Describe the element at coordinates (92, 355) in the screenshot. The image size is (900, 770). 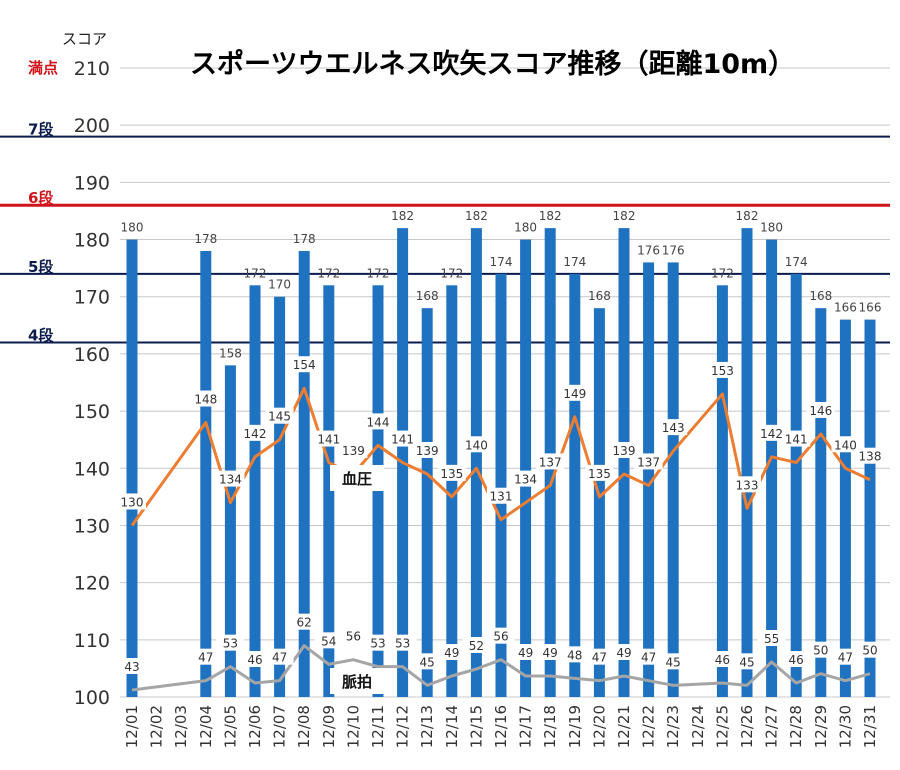
I see `y-tick-160: 160` at that location.